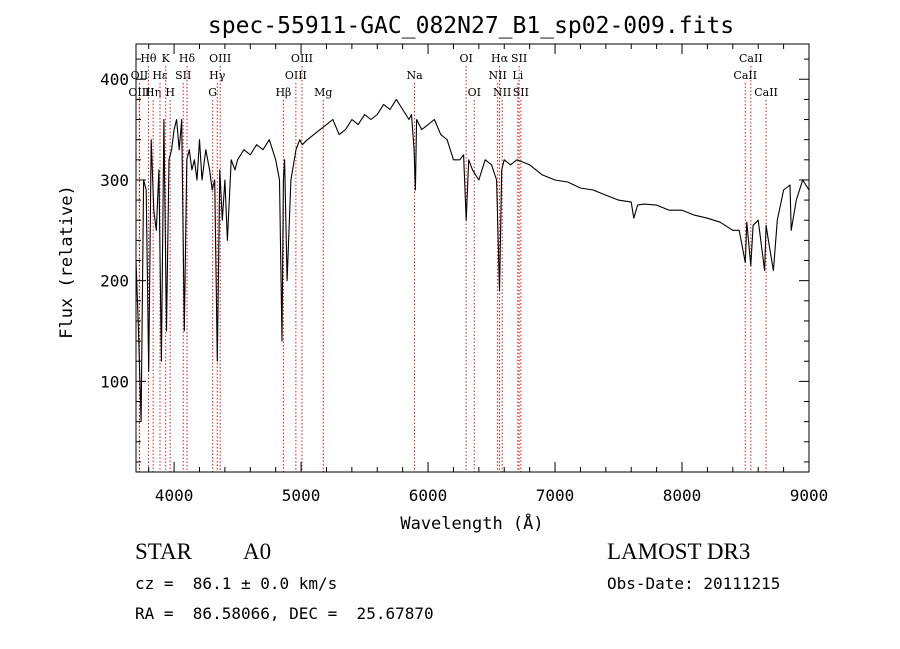 The width and height of the screenshot is (900, 649). What do you see at coordinates (471, 26) in the screenshot?
I see `chart-title: spec-55911-GAC_082N27_B1_sp02-009.fits` at bounding box center [471, 26].